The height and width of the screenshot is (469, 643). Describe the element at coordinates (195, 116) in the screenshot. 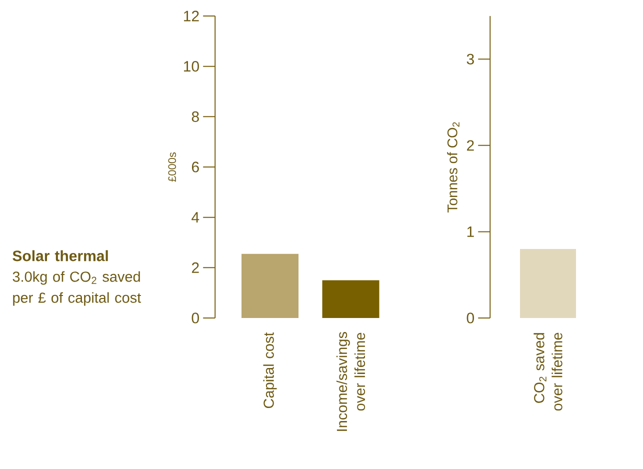

I see `y-tick-label: 8` at that location.